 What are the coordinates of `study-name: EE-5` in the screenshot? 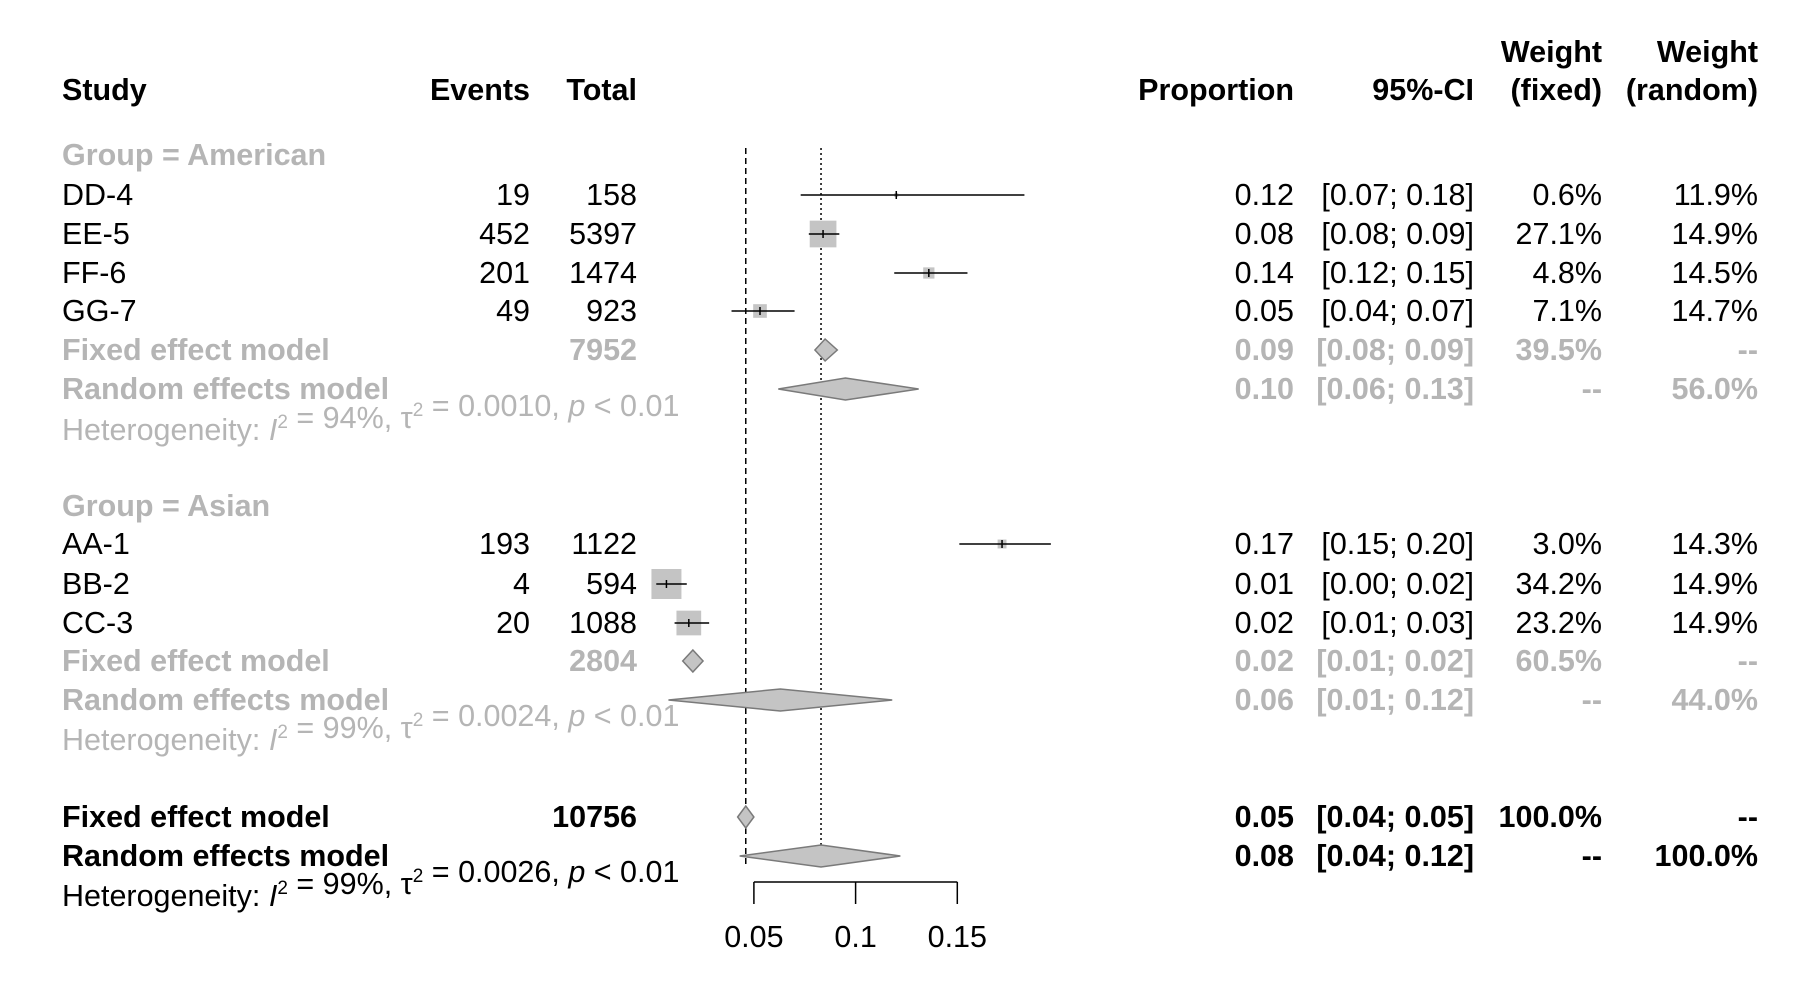 It's located at (96, 234).